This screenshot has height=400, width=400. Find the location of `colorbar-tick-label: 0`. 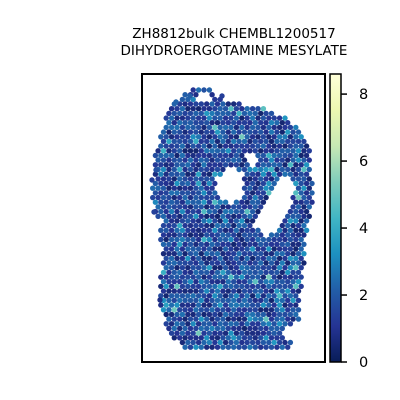

colorbar-tick-label: 0 is located at coordinates (363, 363).